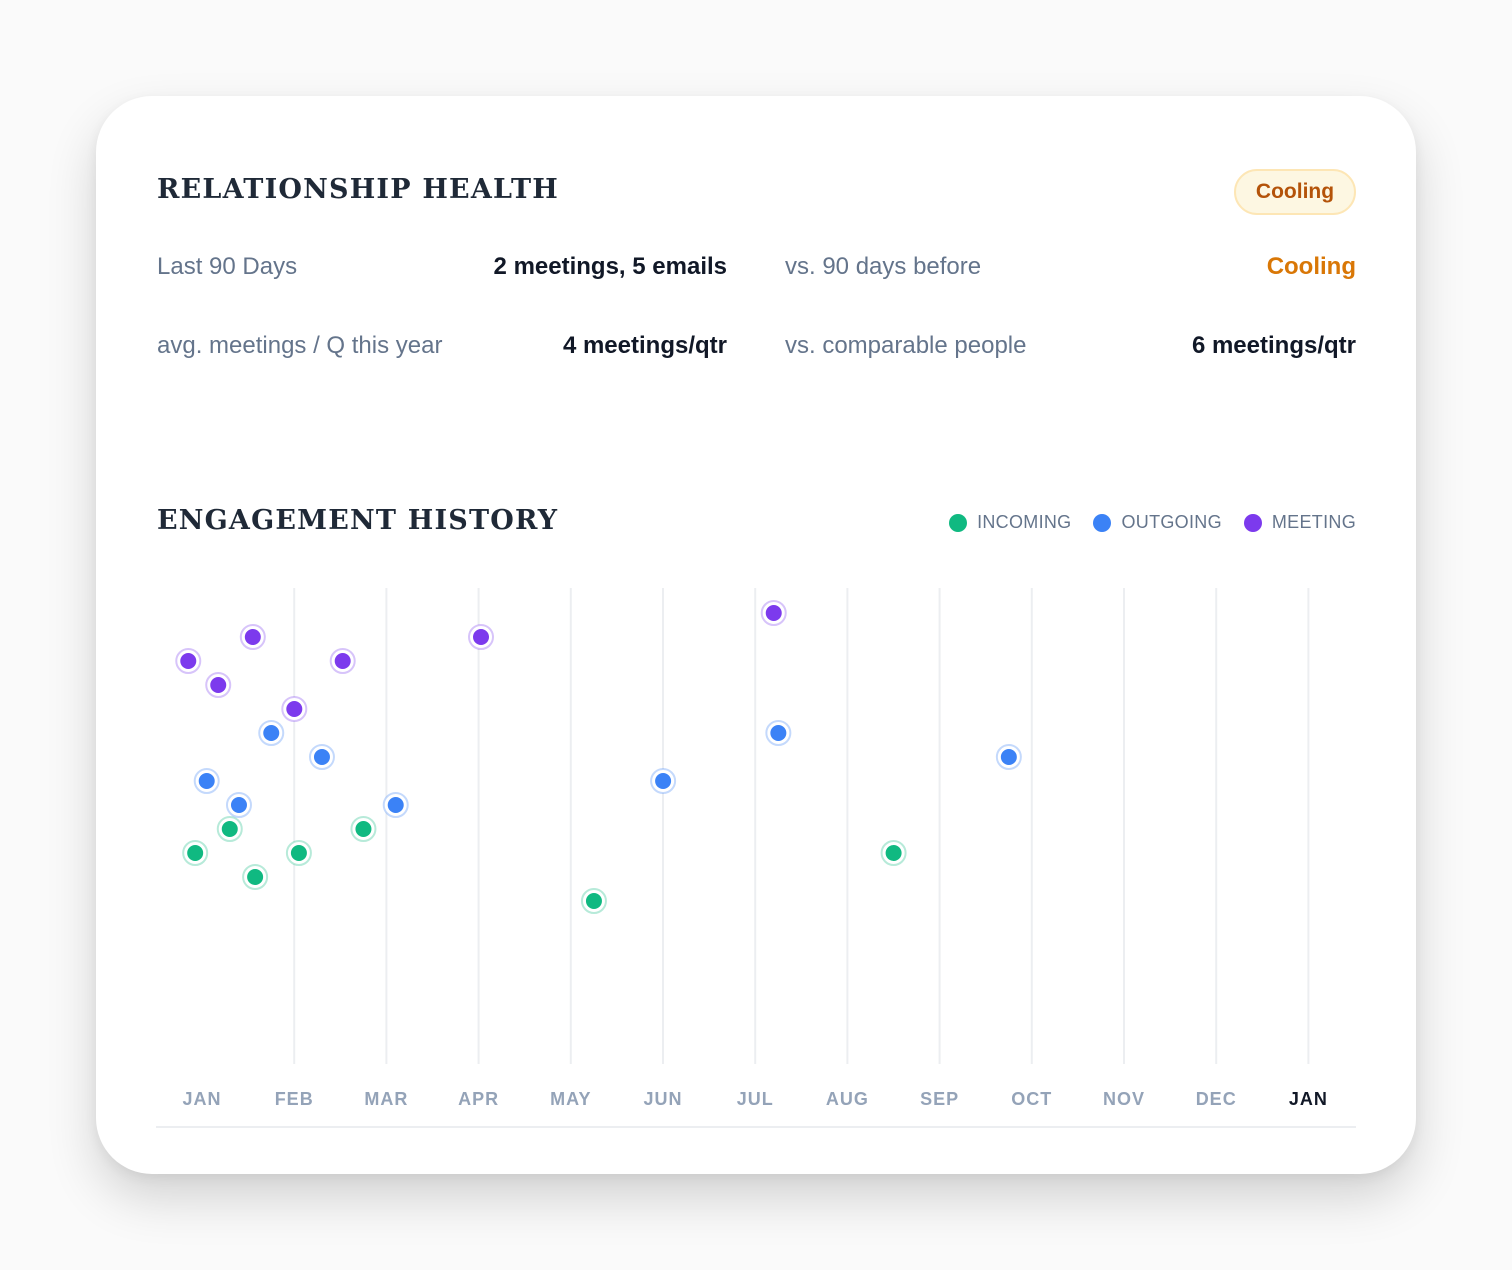 This screenshot has height=1270, width=1512. I want to click on legend-item-outgoing: OUTGOING, so click(1157, 522).